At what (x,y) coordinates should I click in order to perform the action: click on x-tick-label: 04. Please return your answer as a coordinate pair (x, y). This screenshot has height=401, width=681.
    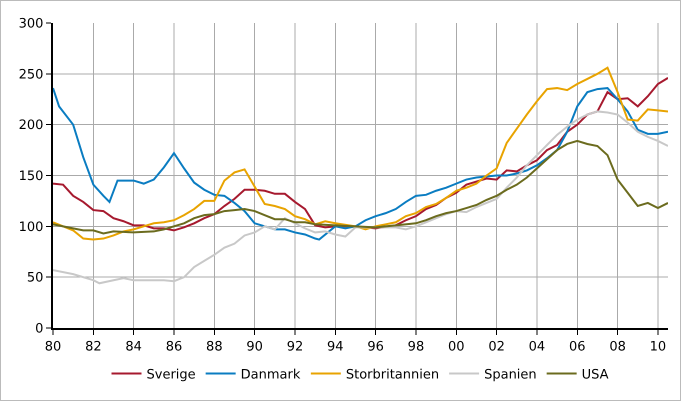
    Looking at the image, I should click on (537, 347).